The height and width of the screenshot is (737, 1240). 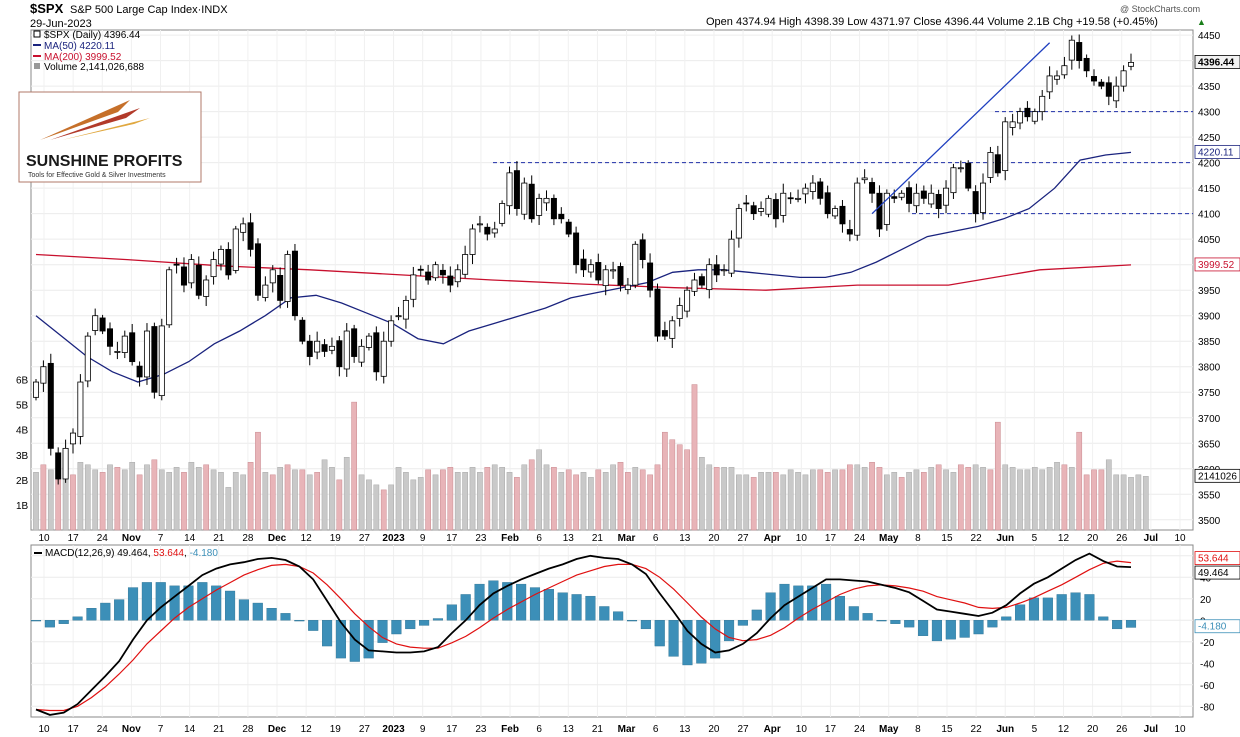 I want to click on macd-date-tick-label: Mar, so click(x=627, y=729).